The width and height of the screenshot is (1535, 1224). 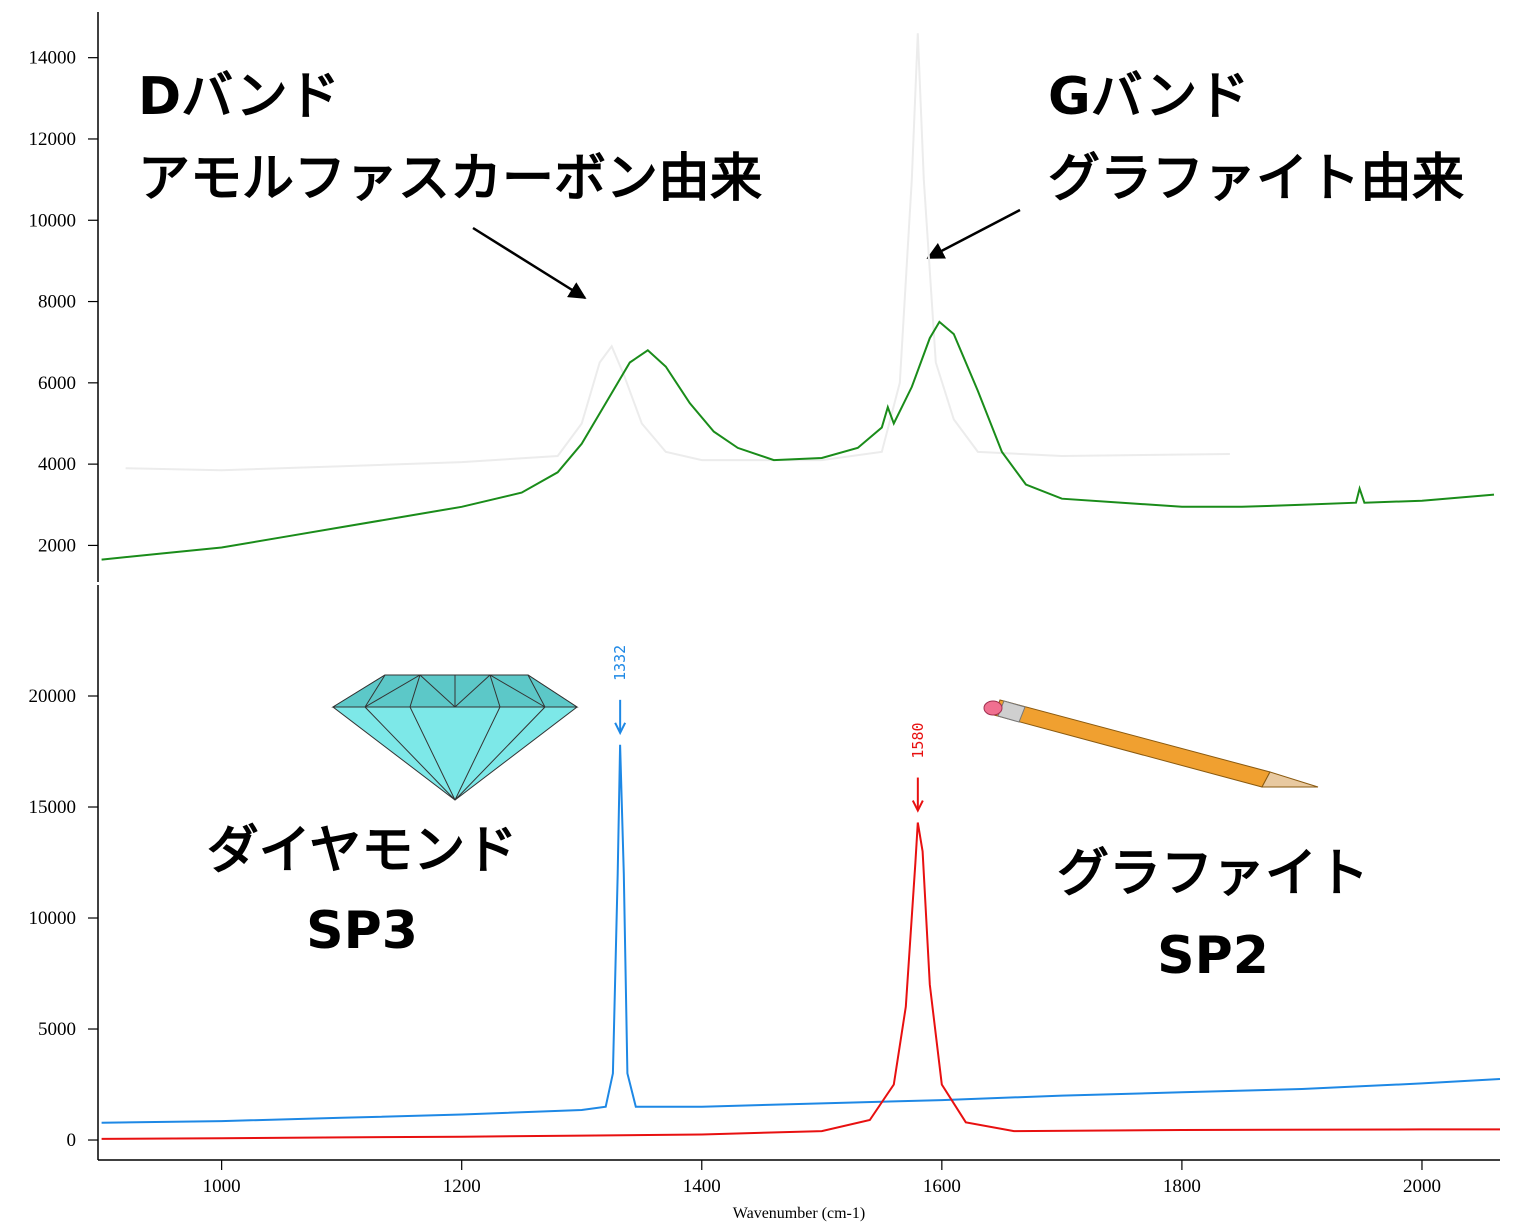 I want to click on x-tick-label: 2000, so click(x=1422, y=1186).